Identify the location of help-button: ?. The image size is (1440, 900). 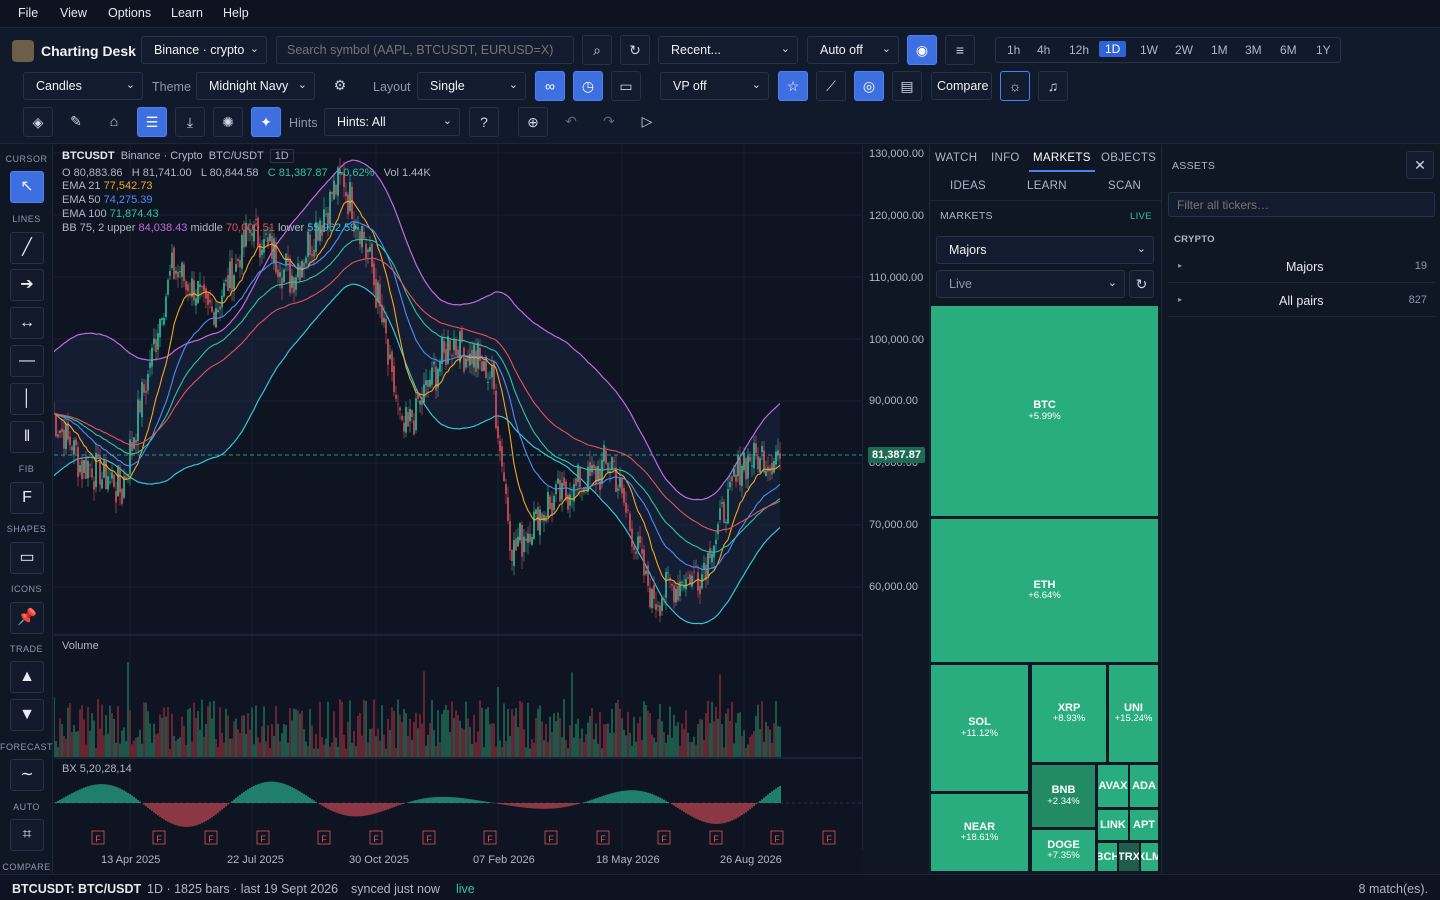
(484, 122).